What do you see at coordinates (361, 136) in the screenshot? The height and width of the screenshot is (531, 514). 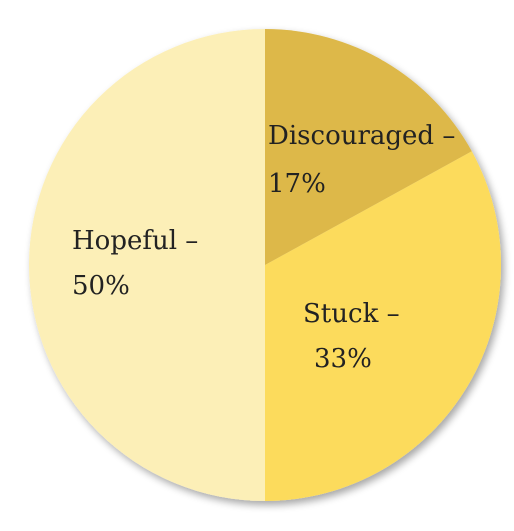 I see `slice-label-0: Discouraged –` at bounding box center [361, 136].